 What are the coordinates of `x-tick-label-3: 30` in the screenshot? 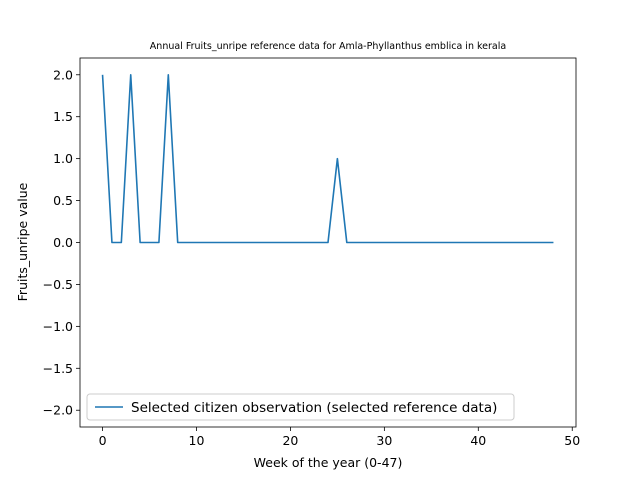 It's located at (384, 440).